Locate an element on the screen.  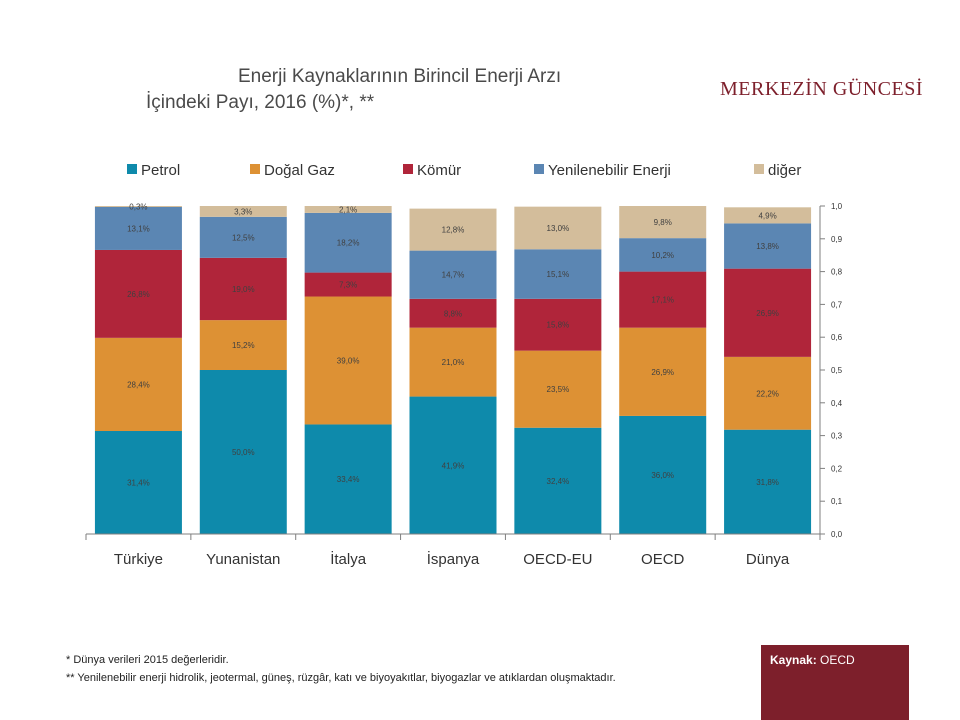
data-label-dogal-gaz-dunya: 22,2% is located at coordinates (767, 393).